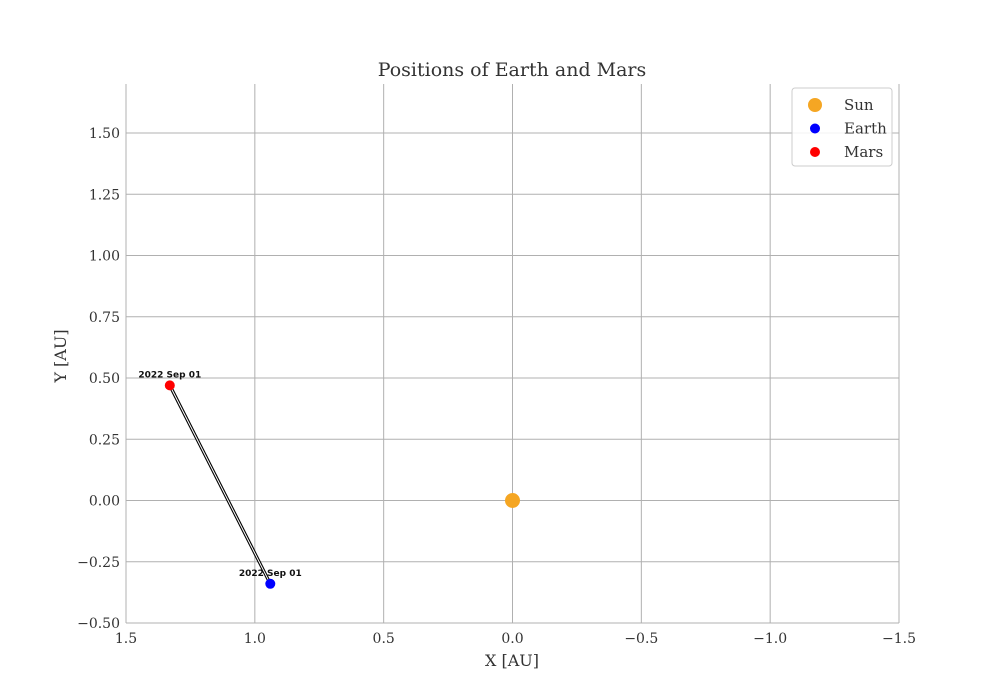 The image size is (1000, 700). What do you see at coordinates (104, 379) in the screenshot?
I see `y-tick-label: 0.50` at bounding box center [104, 379].